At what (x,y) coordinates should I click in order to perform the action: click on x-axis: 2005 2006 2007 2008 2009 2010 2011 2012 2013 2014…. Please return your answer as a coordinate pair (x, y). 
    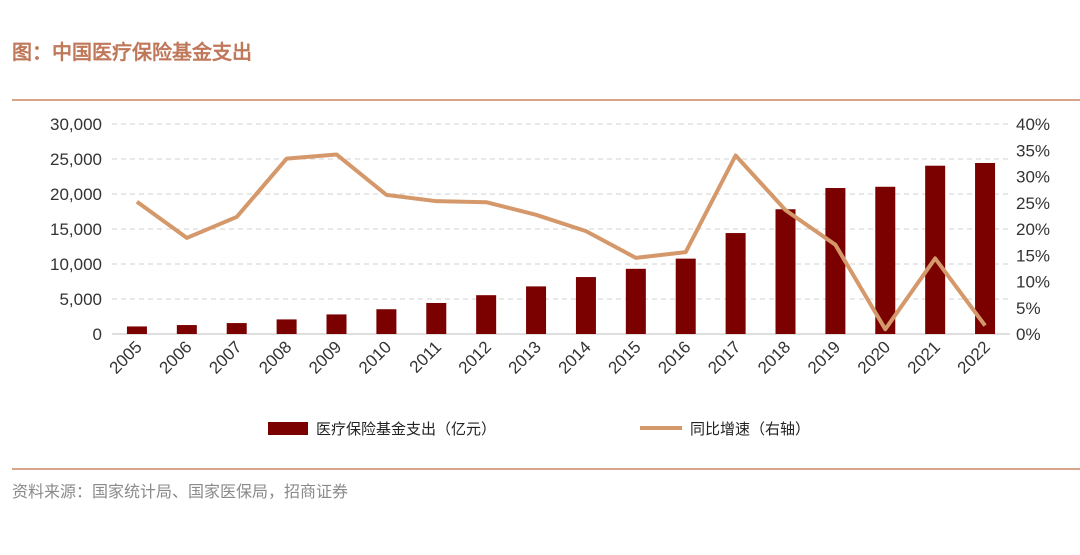
    Looking at the image, I should click on (550, 357).